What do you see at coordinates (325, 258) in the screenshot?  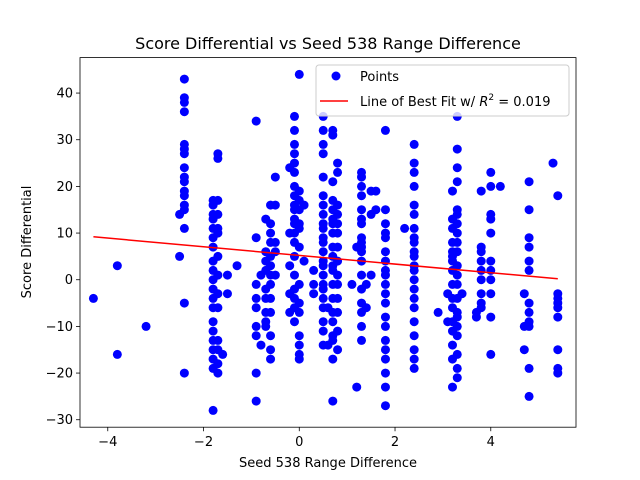 I see `best-fit-line-layer` at bounding box center [325, 258].